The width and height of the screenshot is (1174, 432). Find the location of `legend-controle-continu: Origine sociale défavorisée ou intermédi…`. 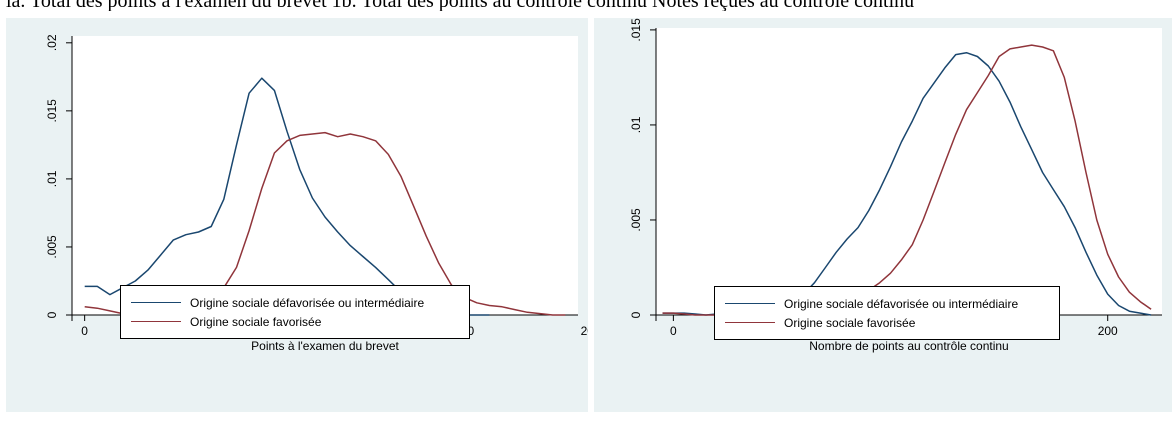

legend-controle-continu: Origine sociale défavorisée ou intermédi… is located at coordinates (887, 313).